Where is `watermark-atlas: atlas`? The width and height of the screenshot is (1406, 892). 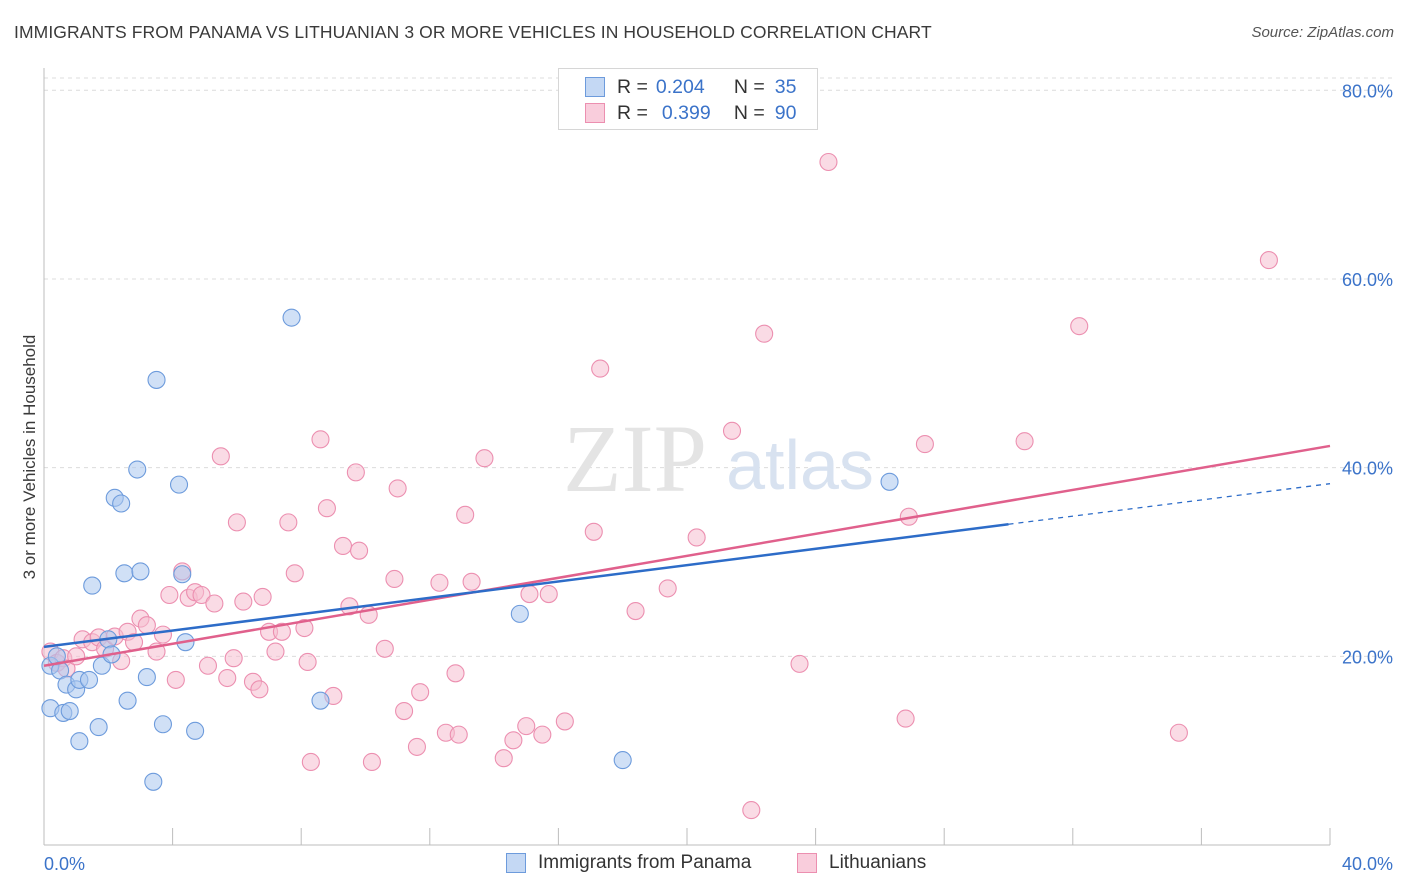 watermark-atlas: atlas is located at coordinates (800, 465).